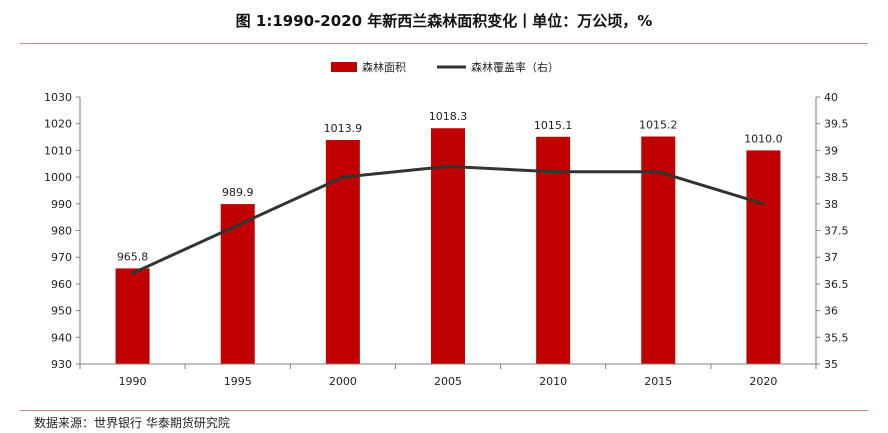 The width and height of the screenshot is (888, 433). Describe the element at coordinates (658, 125) in the screenshot. I see `bar-data-label: 1015.2` at that location.